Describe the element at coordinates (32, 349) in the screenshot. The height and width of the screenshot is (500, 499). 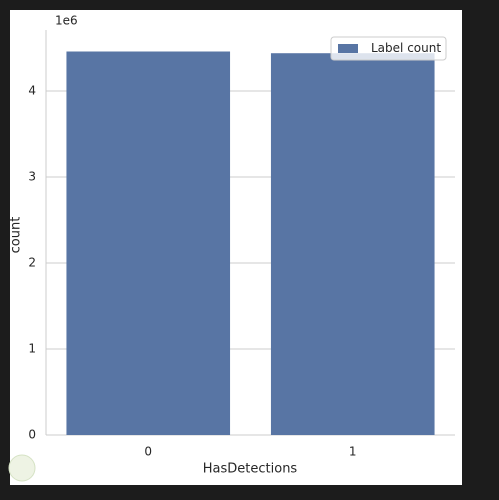
I see `y-tick-label: 1` at that location.